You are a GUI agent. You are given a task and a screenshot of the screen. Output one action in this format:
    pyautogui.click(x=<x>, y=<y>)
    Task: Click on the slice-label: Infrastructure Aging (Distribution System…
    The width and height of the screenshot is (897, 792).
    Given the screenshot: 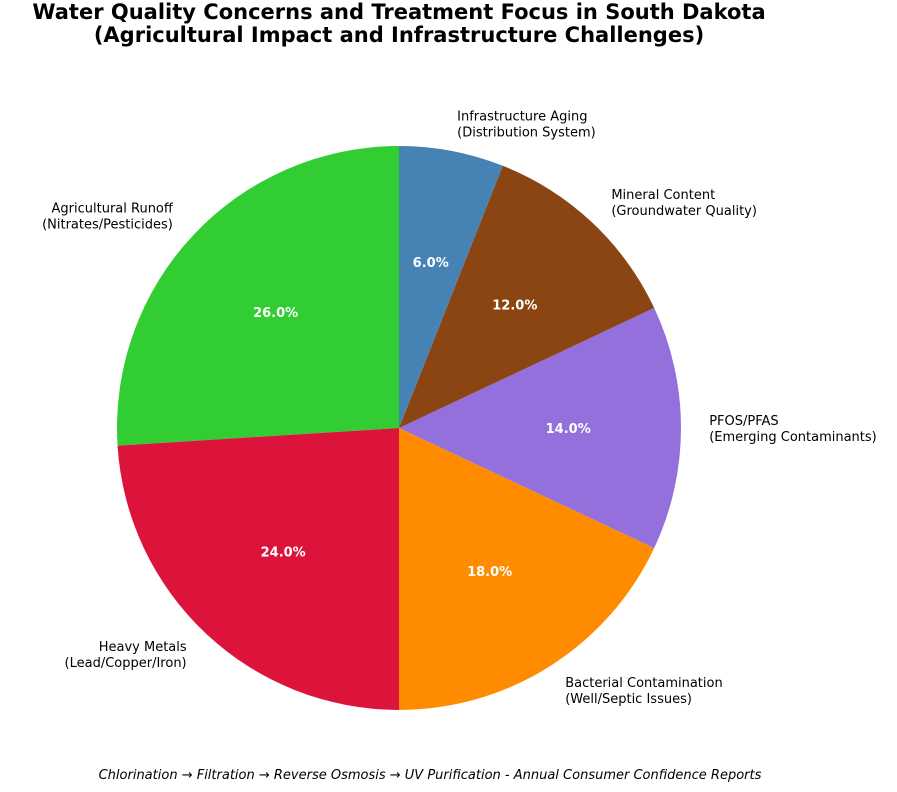 What is the action you would take?
    pyautogui.click(x=526, y=124)
    